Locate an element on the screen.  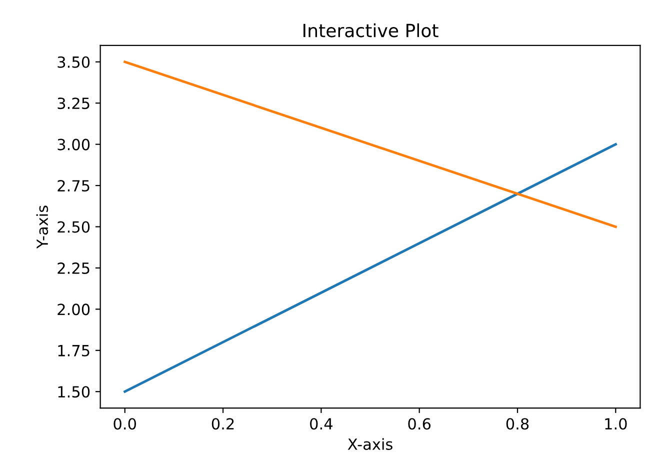
chart-title: Interactive Plot is located at coordinates (371, 30).